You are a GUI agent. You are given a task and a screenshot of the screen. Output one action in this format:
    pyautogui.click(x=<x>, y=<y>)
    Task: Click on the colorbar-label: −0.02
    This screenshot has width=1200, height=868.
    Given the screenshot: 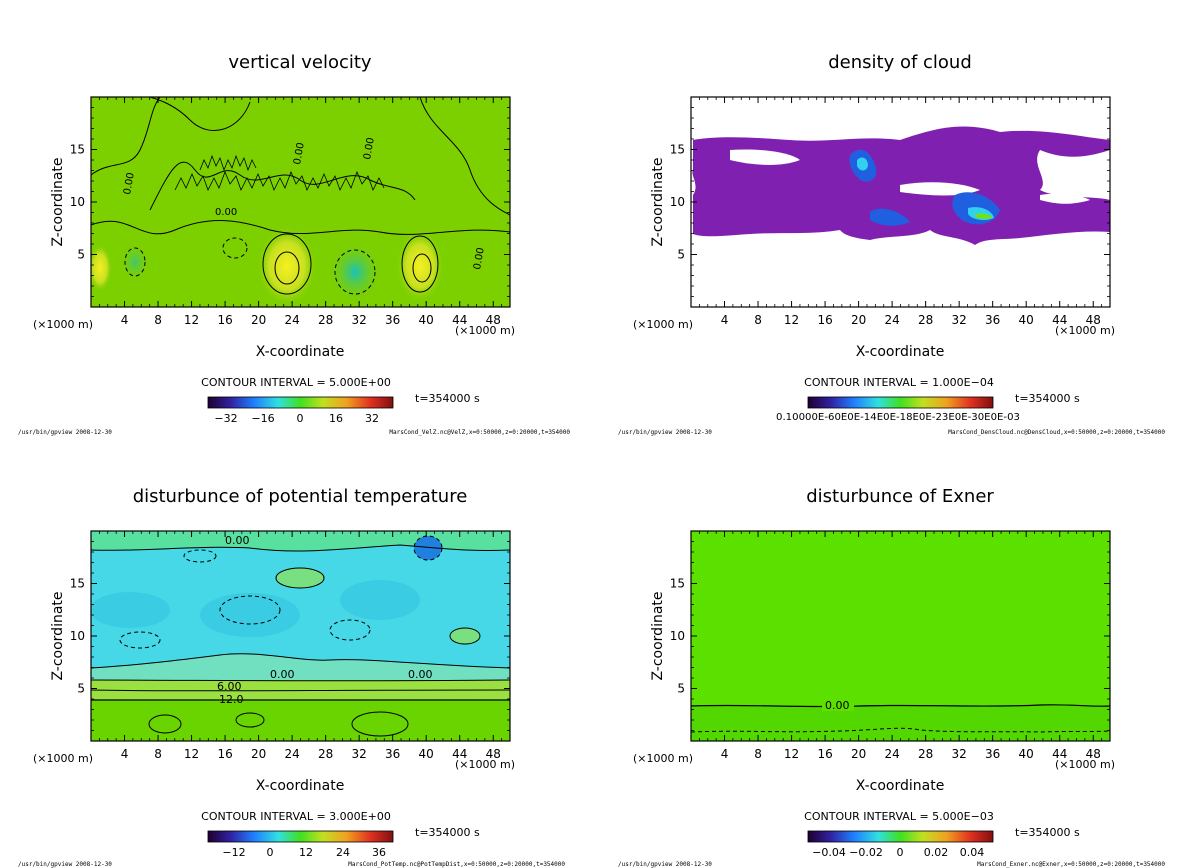 What is the action you would take?
    pyautogui.click(x=866, y=852)
    